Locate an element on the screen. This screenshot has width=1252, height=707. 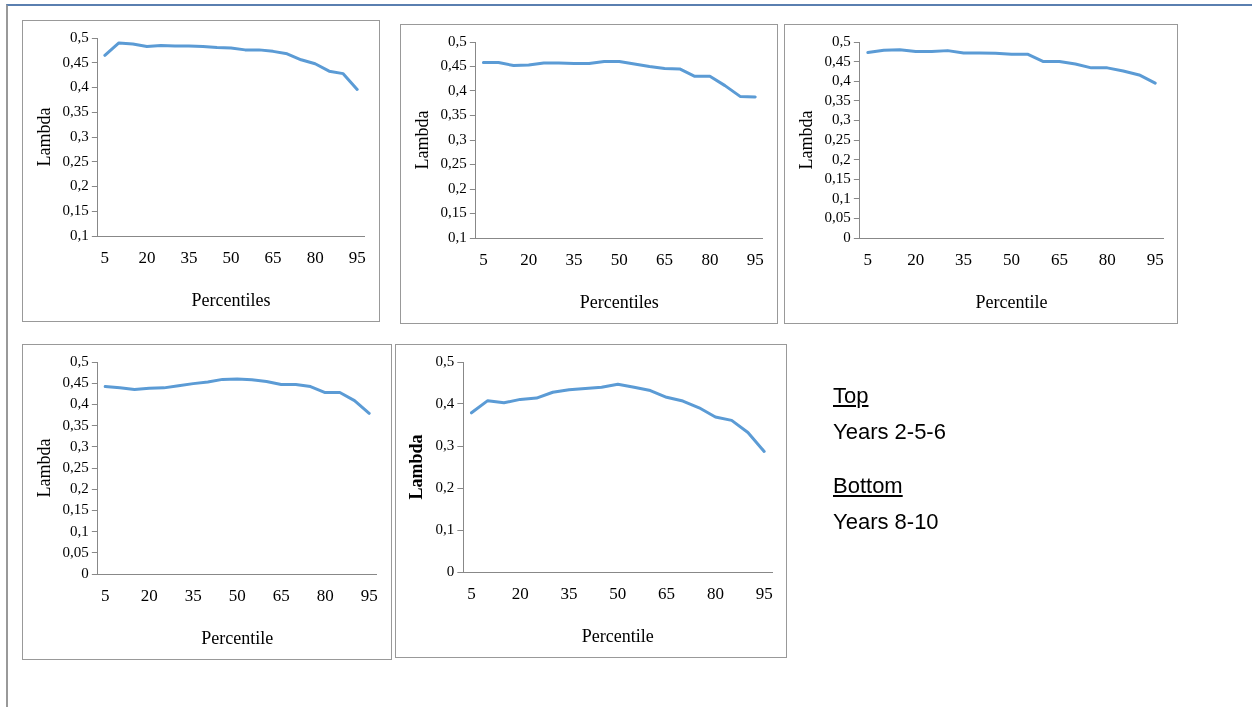
text: Top is located at coordinates (851, 396).